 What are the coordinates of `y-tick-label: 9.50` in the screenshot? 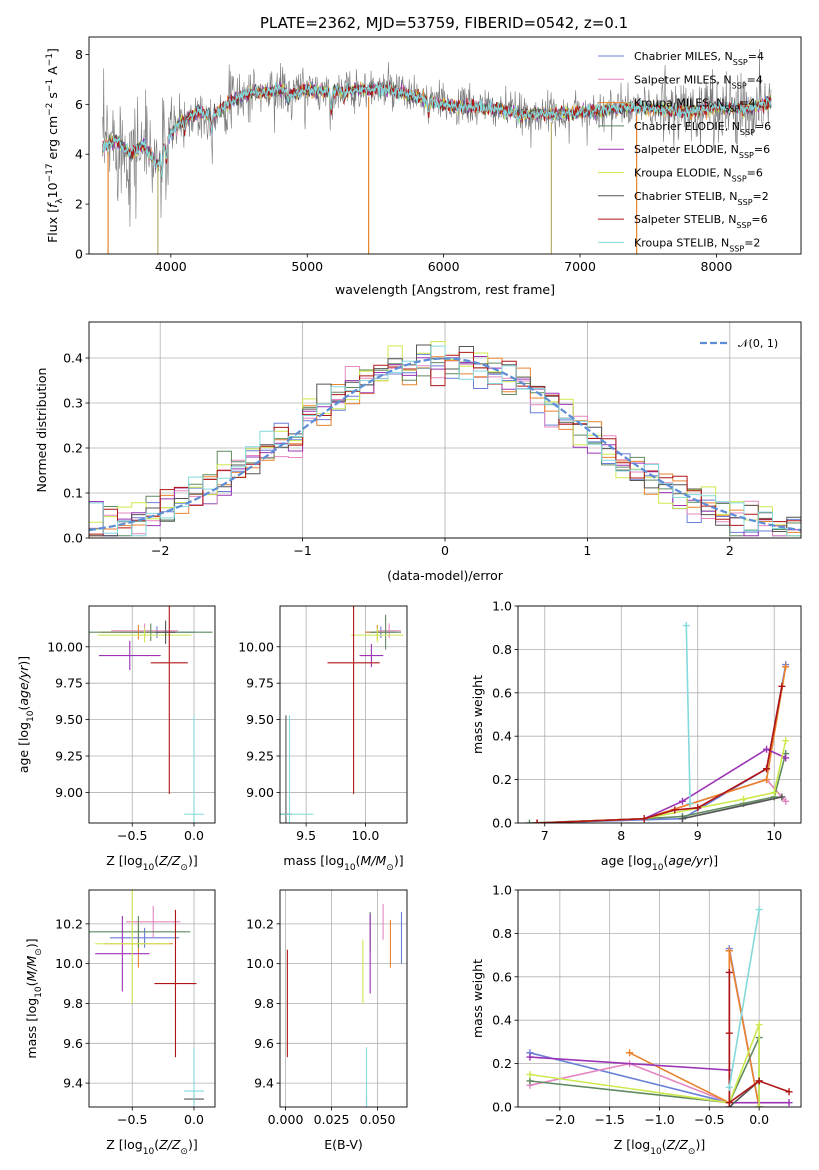 It's located at (69, 719).